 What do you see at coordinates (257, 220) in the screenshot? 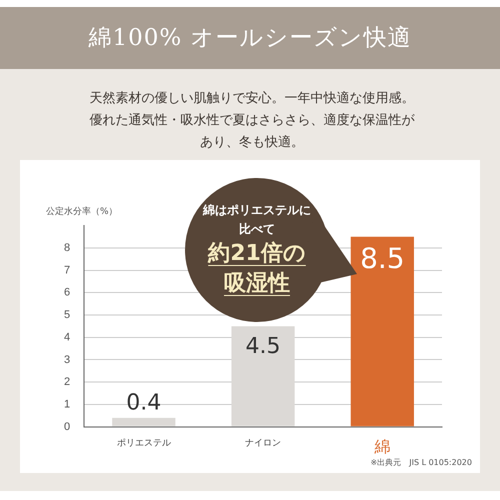
I see `annotation: 綿はポリエステルに比べて` at bounding box center [257, 220].